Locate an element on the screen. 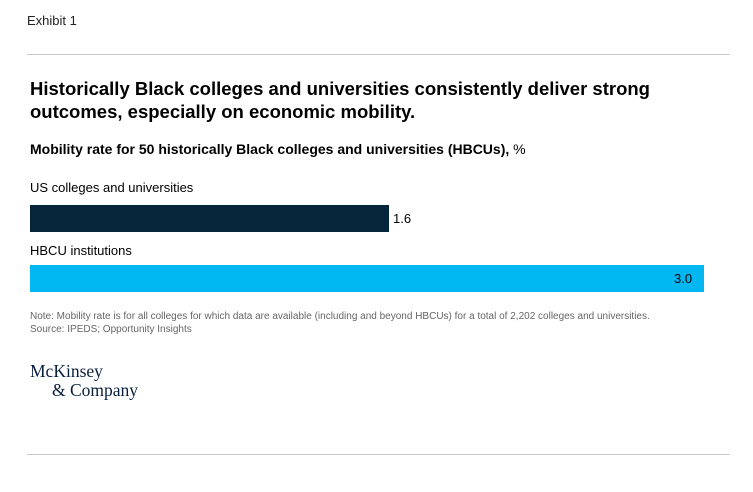  subtitle-unit: % is located at coordinates (519, 149).